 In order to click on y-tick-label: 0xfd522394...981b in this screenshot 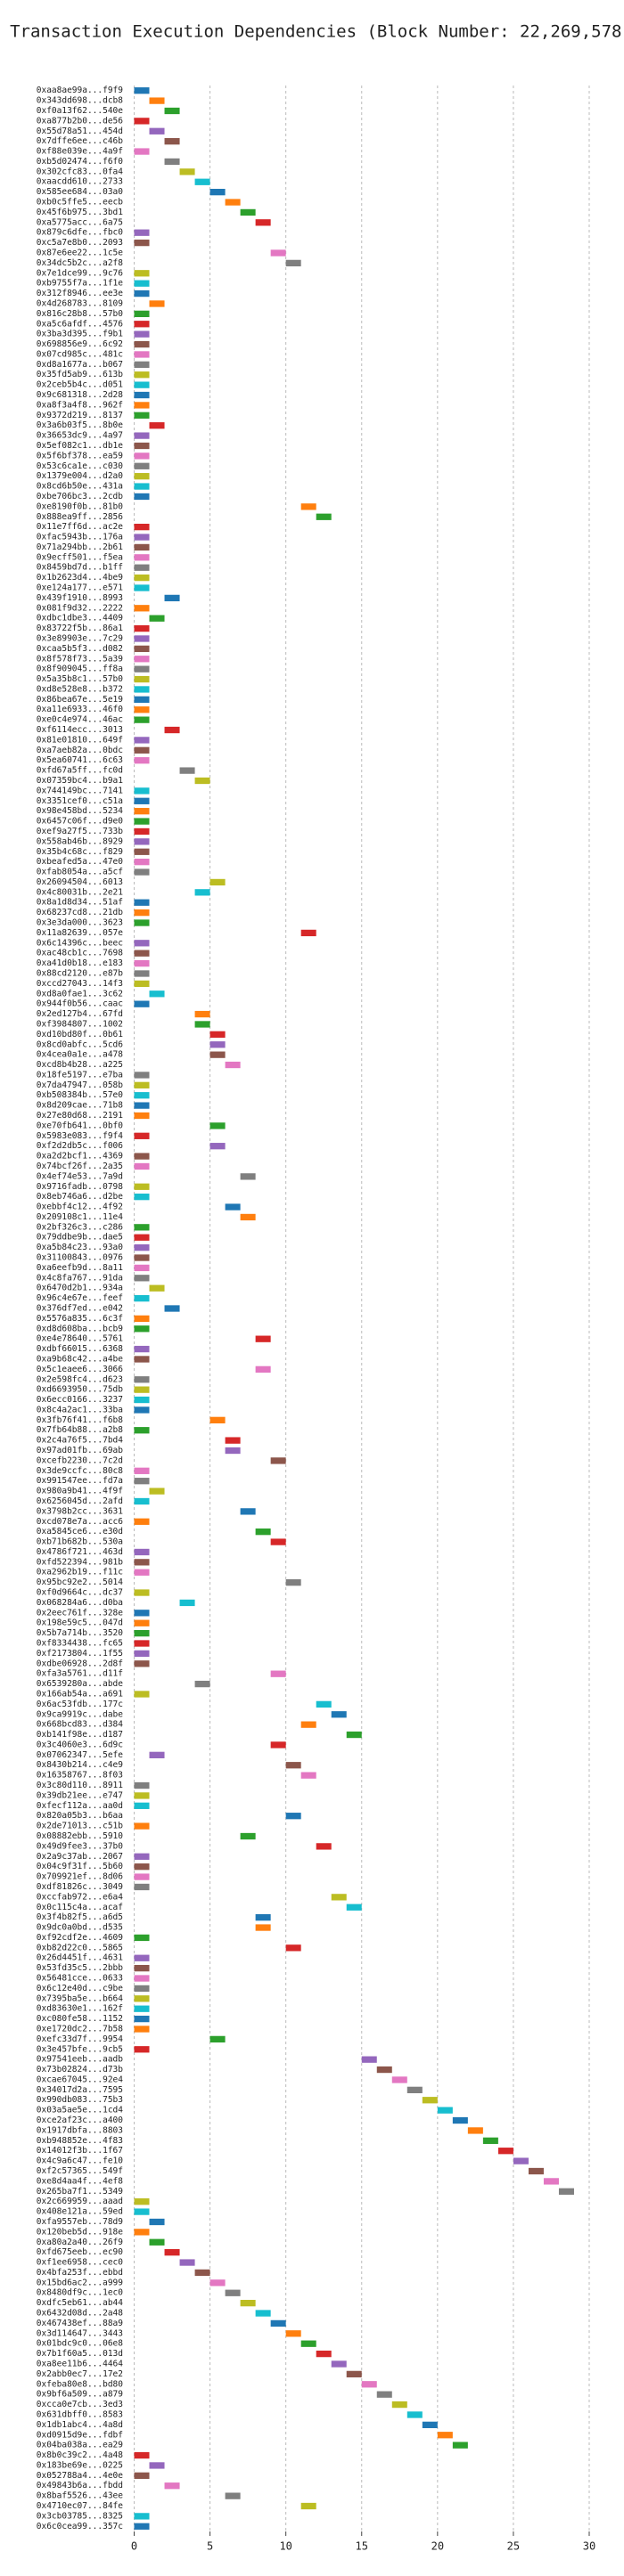, I will do `click(80, 1562)`.